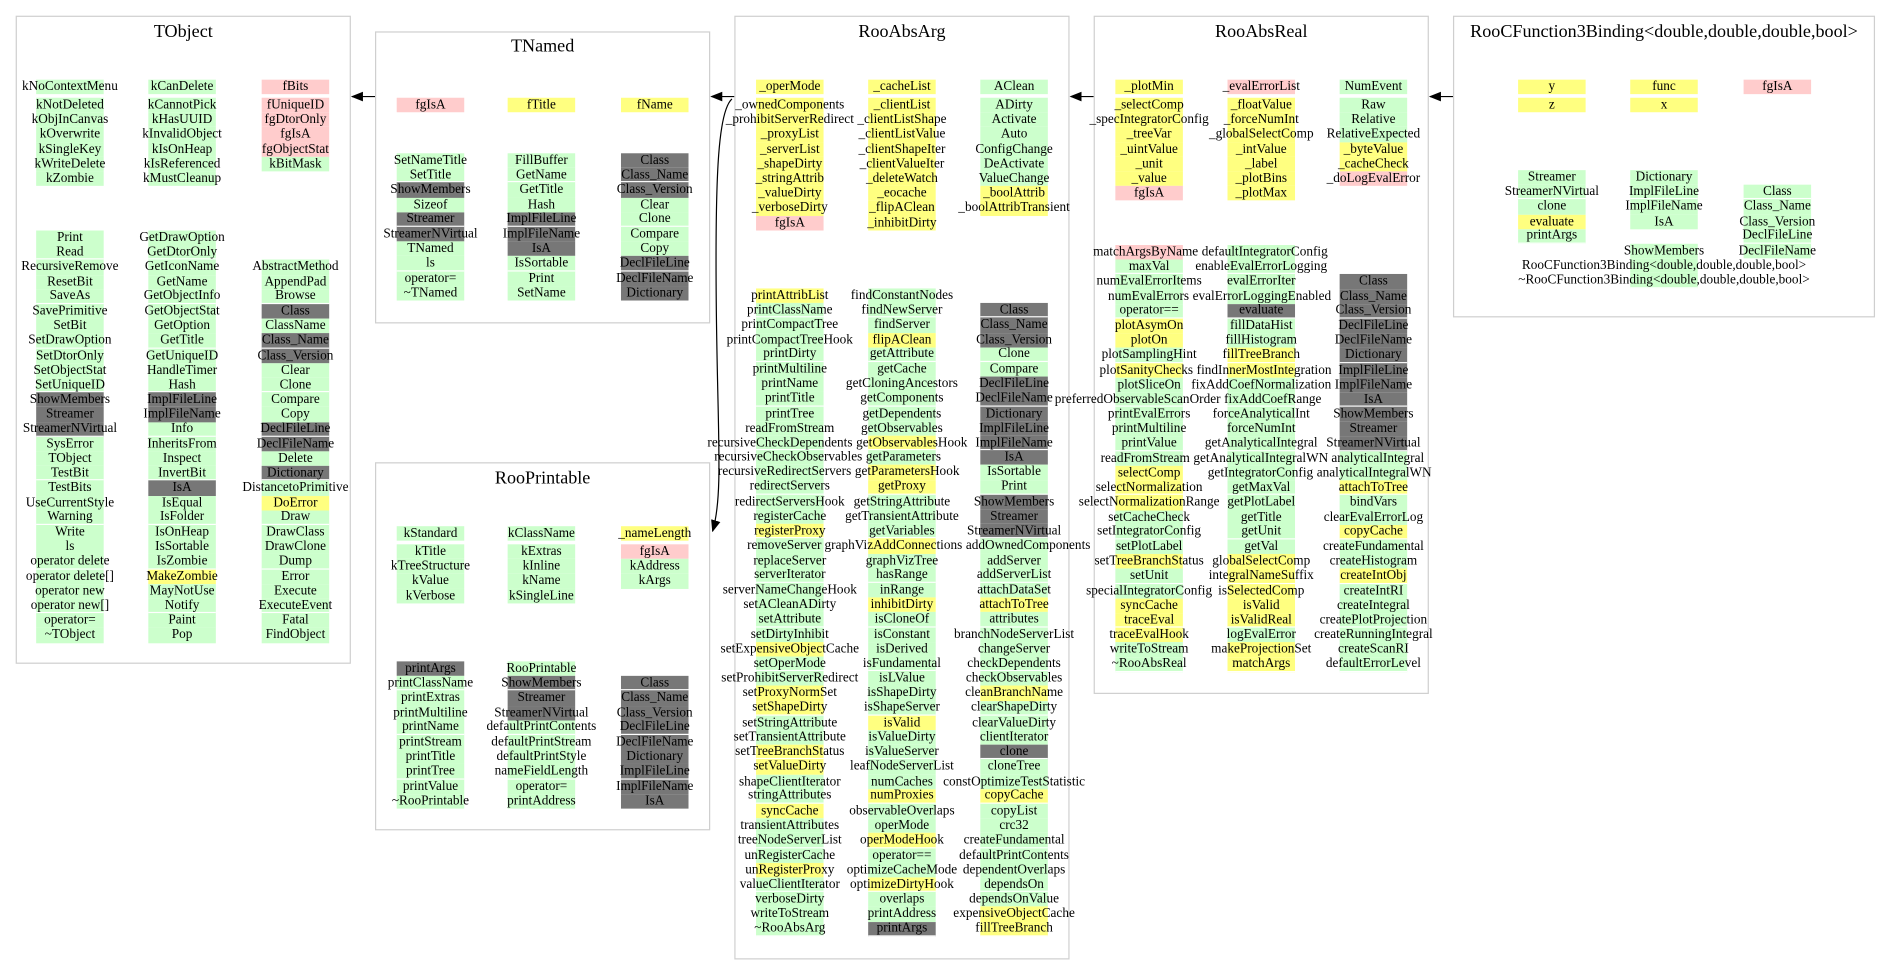  What do you see at coordinates (1014, 428) in the screenshot?
I see `method-implfileline: ImplFileLine` at bounding box center [1014, 428].